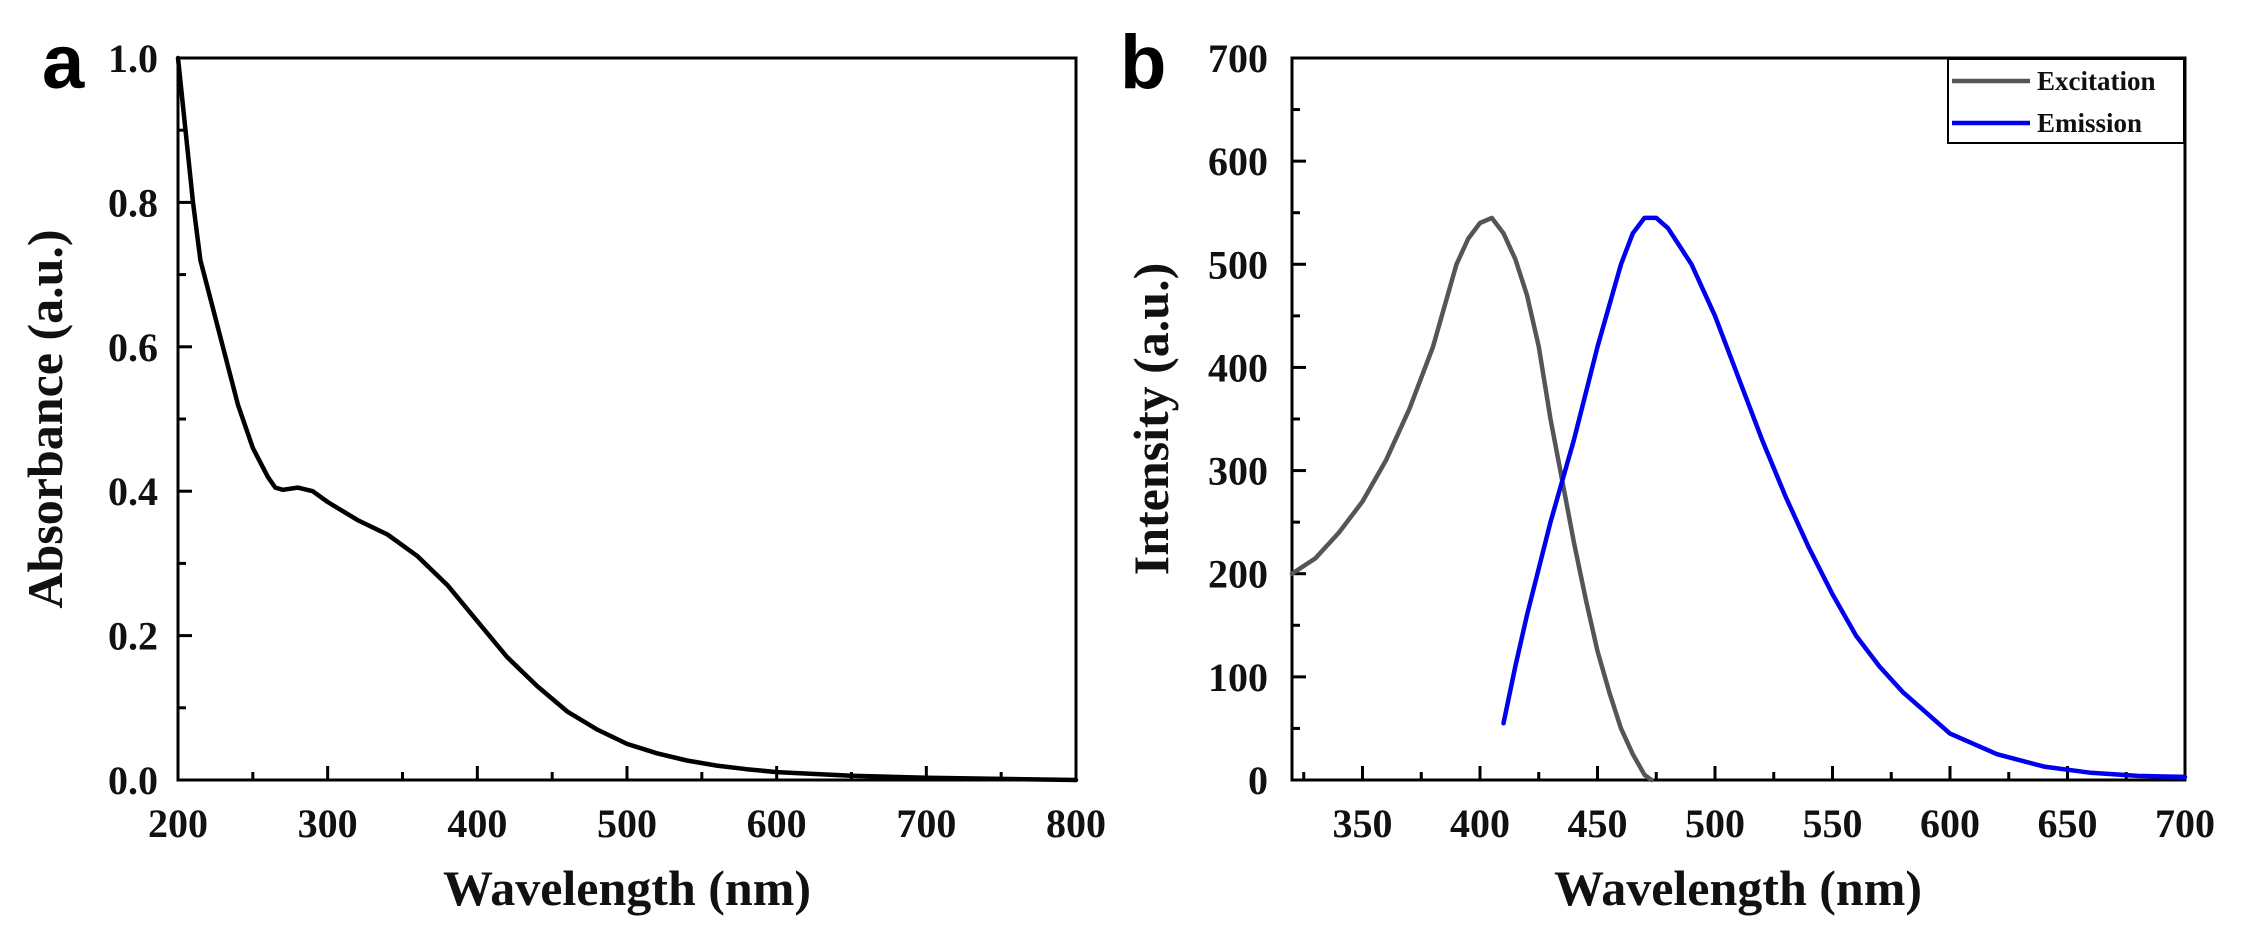 This screenshot has width=2241, height=941. I want to click on panel-a-x-tick-label: 300, so click(328, 823).